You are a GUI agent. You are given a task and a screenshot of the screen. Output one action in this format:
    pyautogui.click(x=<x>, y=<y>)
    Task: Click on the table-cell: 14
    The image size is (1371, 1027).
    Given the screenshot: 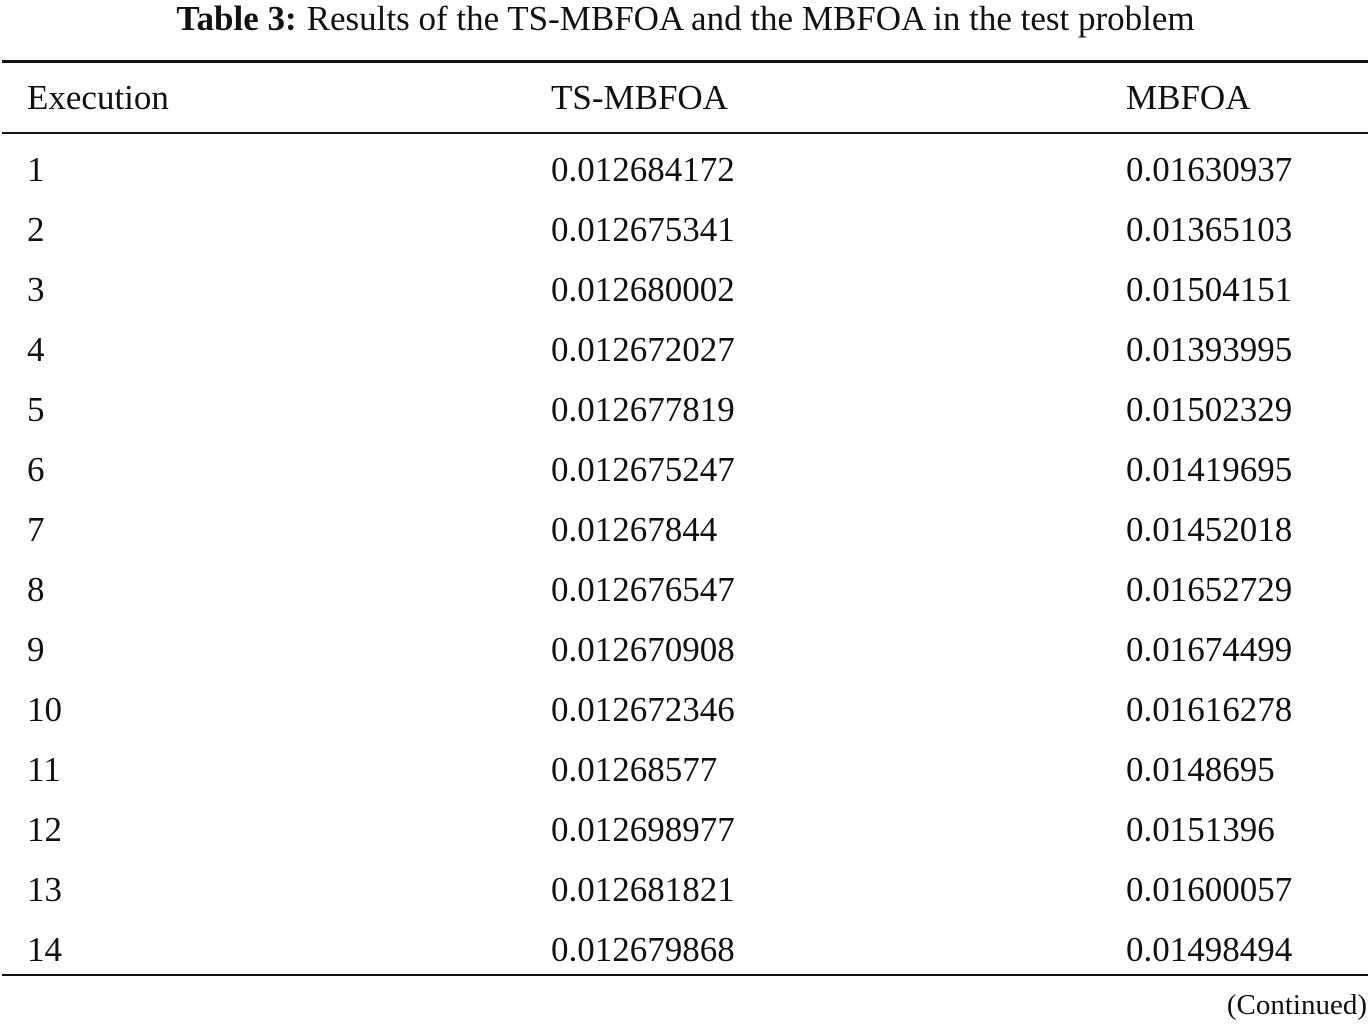 What is the action you would take?
    pyautogui.click(x=44, y=949)
    